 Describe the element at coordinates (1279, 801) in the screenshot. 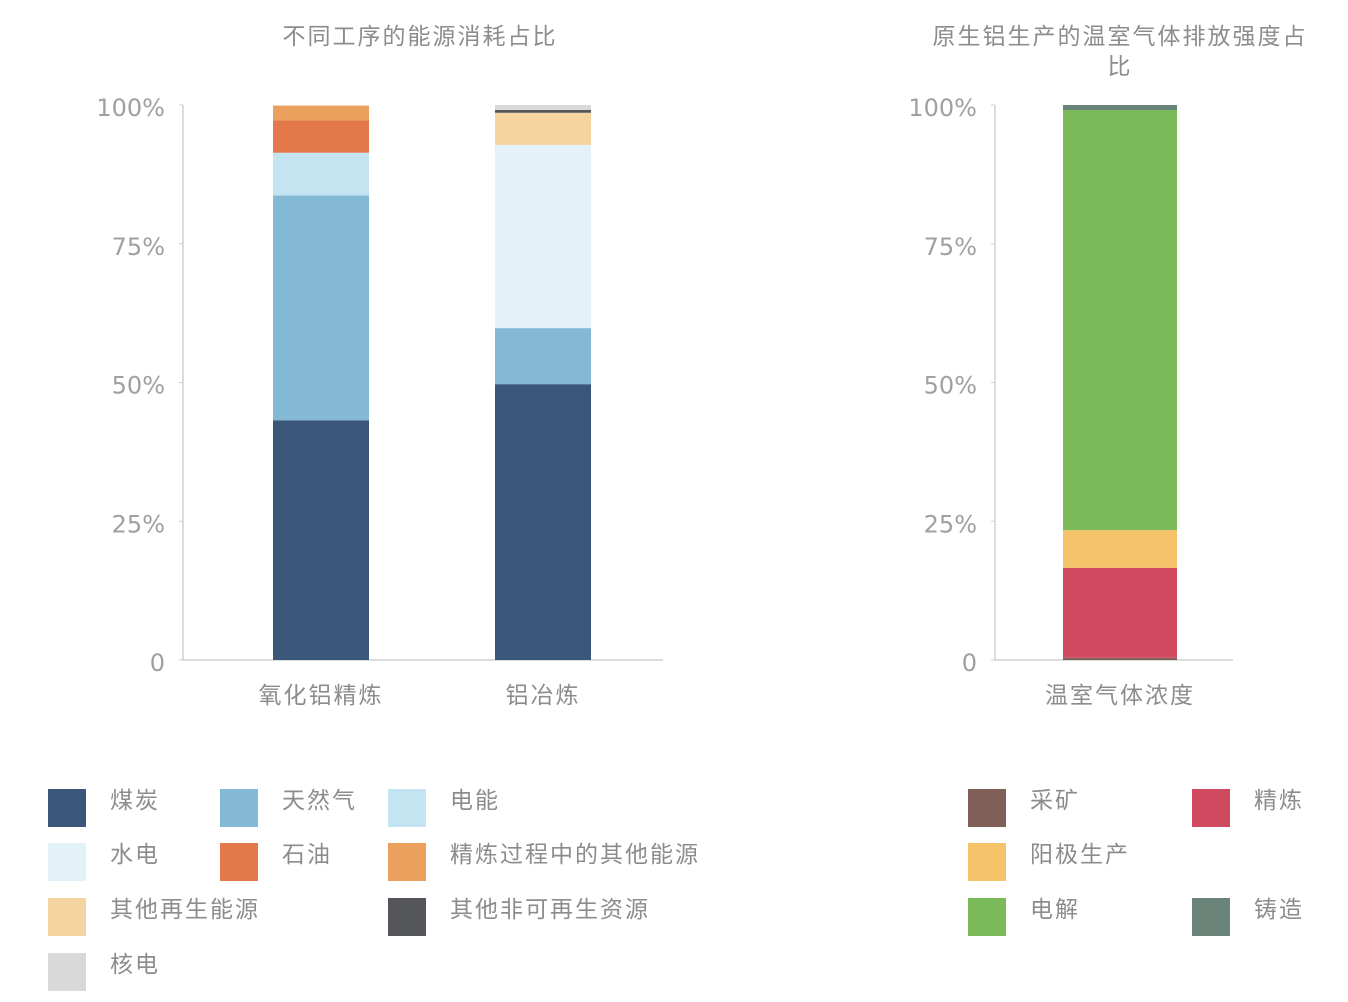

I see `legend-label: 精炼` at that location.